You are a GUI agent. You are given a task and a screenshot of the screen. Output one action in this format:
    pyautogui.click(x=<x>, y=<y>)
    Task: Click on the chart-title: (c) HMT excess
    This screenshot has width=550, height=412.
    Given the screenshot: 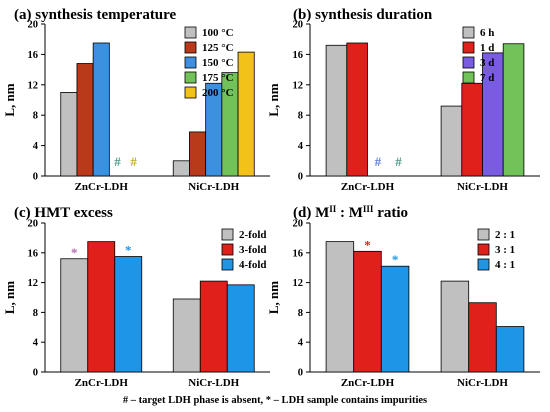 What is the action you would take?
    pyautogui.click(x=63, y=213)
    